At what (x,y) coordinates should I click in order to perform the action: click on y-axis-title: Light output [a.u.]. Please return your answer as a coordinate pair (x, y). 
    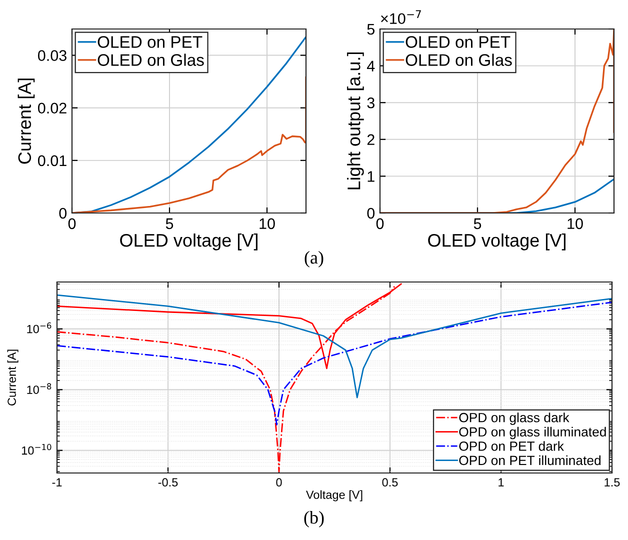
    Looking at the image, I should click on (355, 121).